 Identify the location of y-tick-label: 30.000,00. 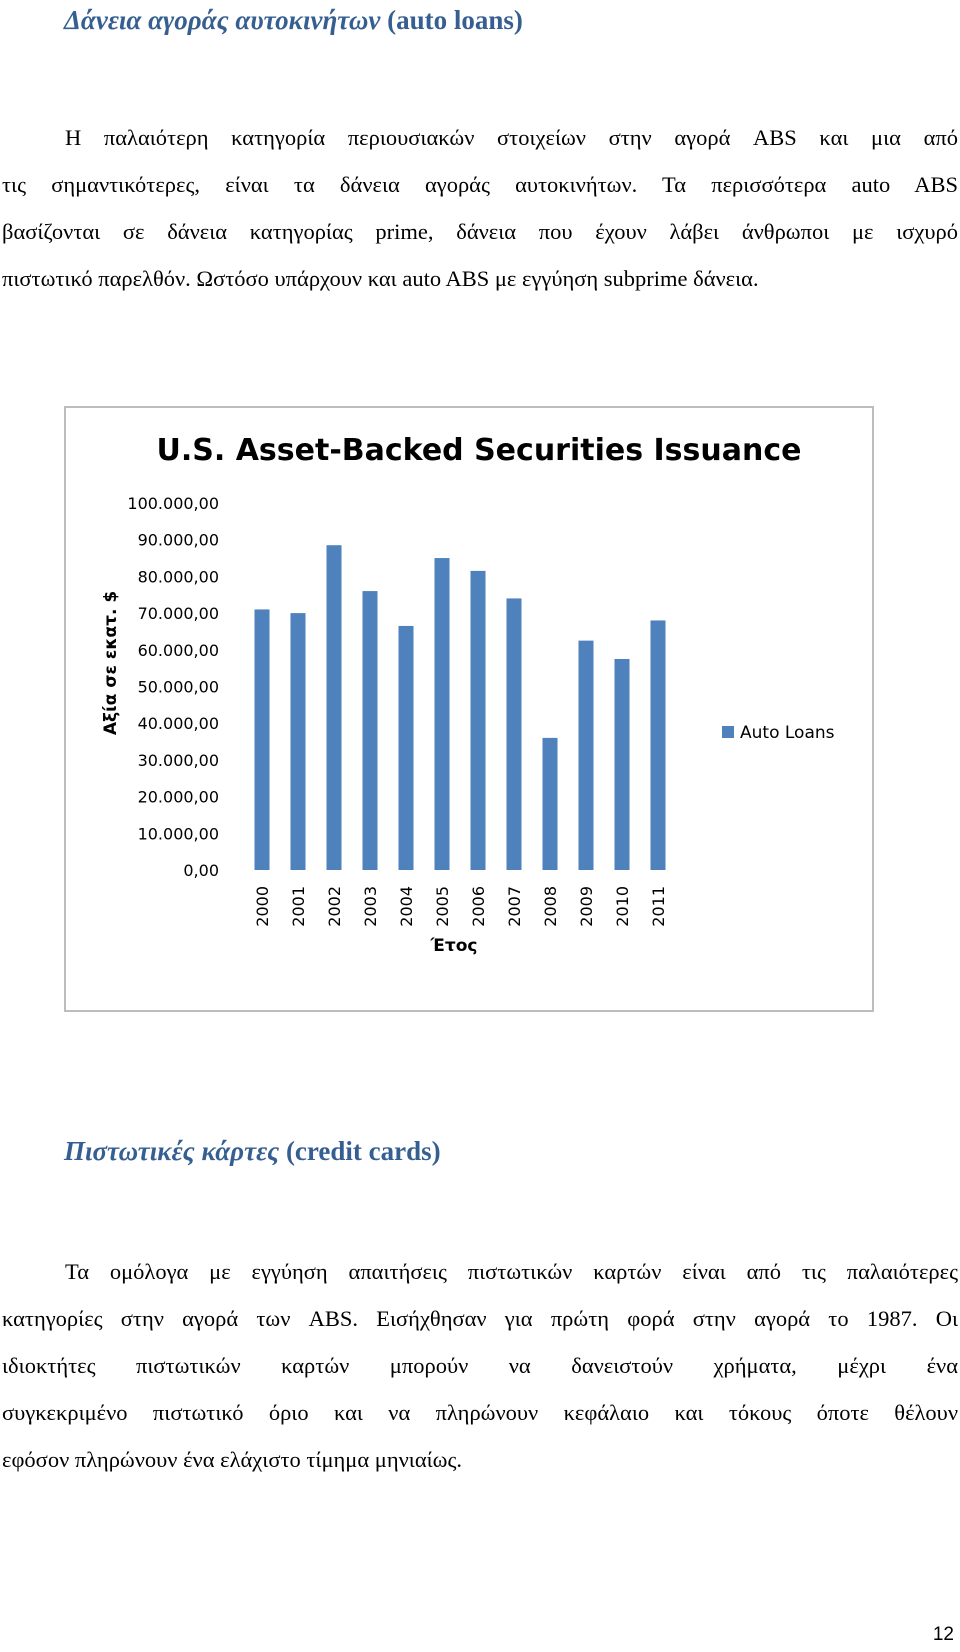
(178, 760).